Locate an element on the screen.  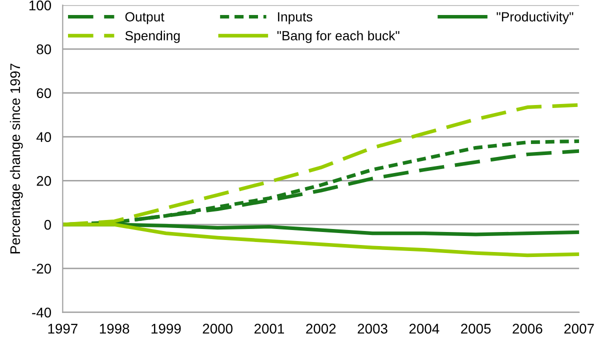
x-tick-label: 1998 is located at coordinates (115, 329).